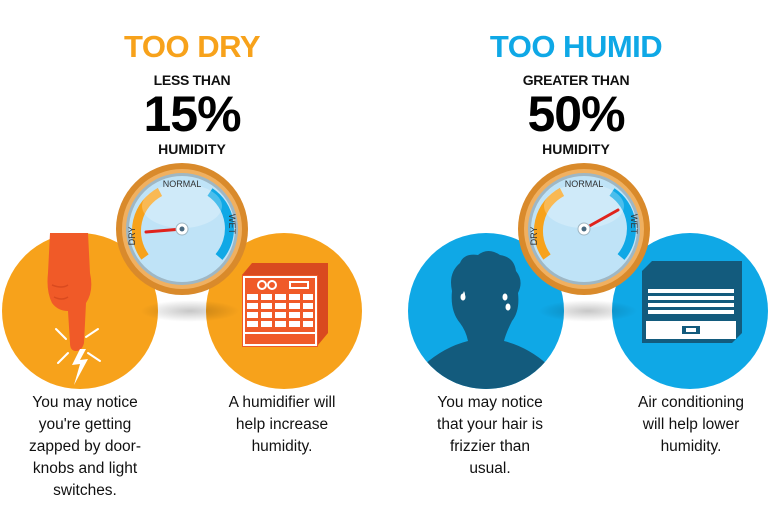 The width and height of the screenshot is (768, 517). What do you see at coordinates (192, 114) in the screenshot?
I see `percent-value: 15%` at bounding box center [192, 114].